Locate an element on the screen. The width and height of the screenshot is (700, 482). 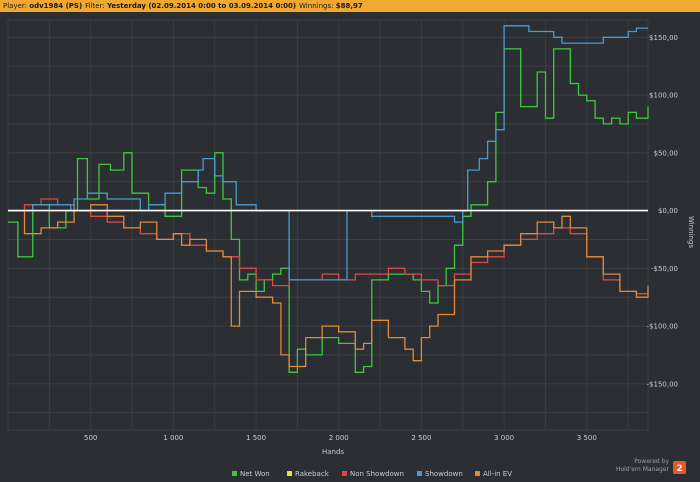
legend-item: Non Showdown is located at coordinates (373, 474).